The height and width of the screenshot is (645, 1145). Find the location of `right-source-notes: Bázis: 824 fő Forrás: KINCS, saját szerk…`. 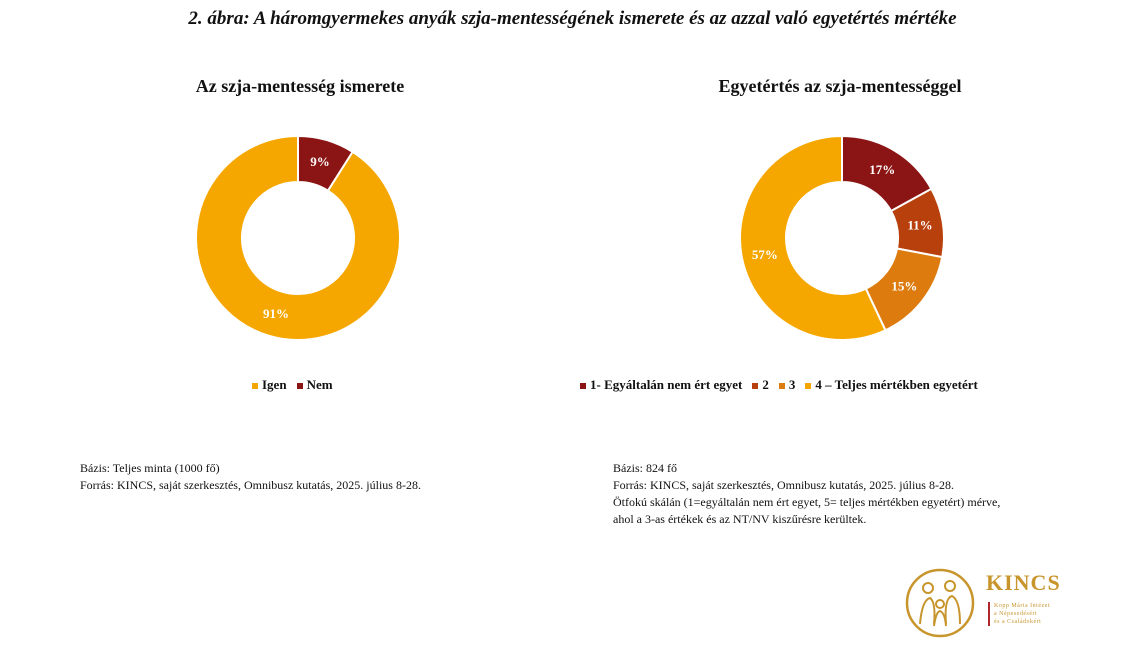

right-source-notes: Bázis: 824 fő Forrás: KINCS, saját szerk… is located at coordinates (813, 494).